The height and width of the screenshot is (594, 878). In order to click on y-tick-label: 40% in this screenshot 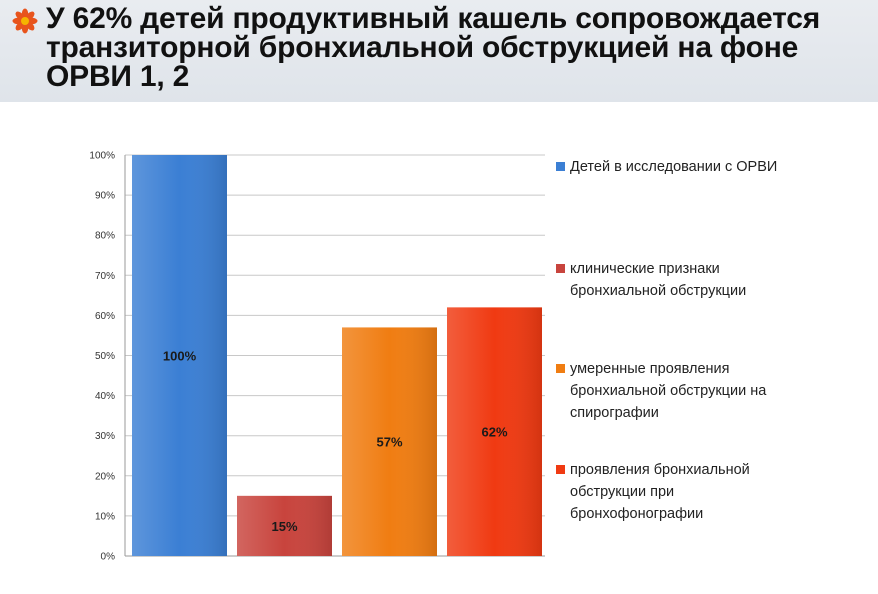, I will do `click(105, 396)`.